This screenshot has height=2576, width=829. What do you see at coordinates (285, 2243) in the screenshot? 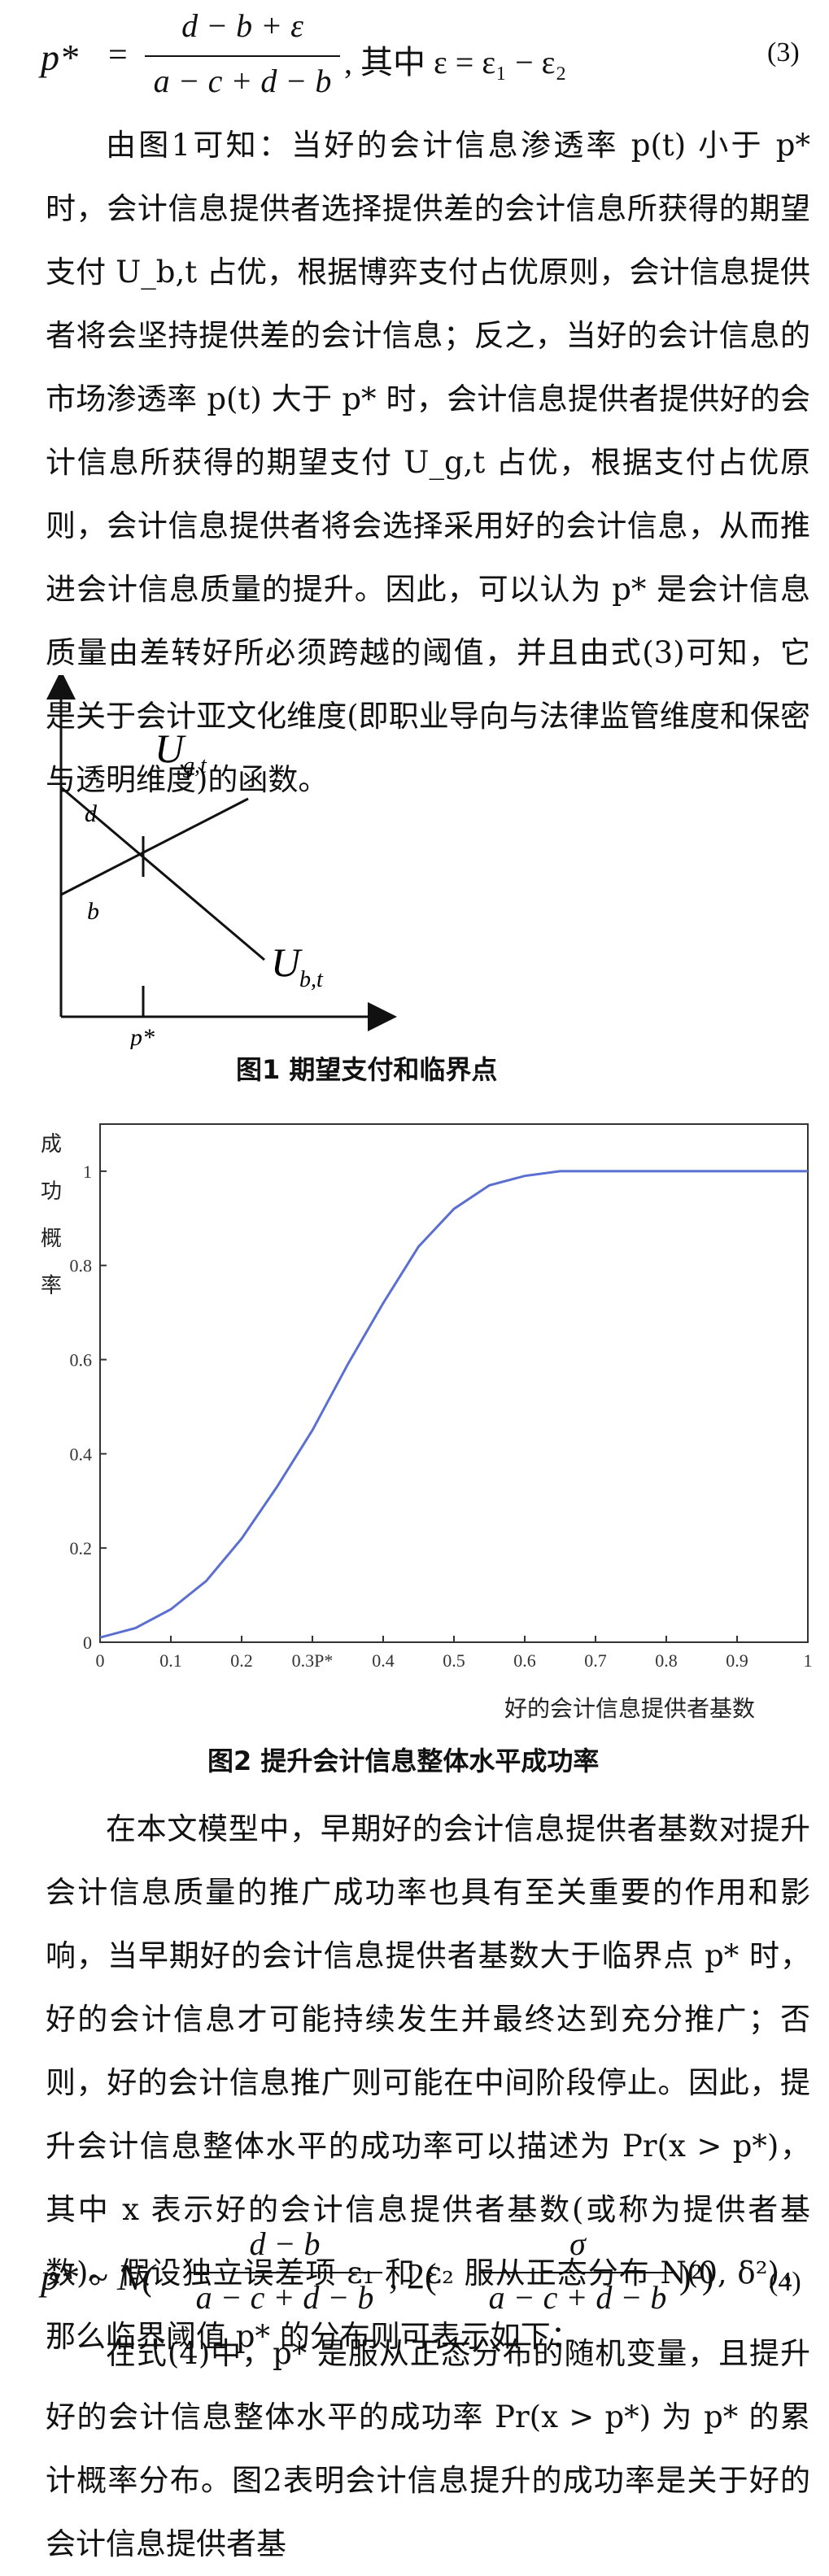
I see `eq4-frac1-num: d − b` at bounding box center [285, 2243].